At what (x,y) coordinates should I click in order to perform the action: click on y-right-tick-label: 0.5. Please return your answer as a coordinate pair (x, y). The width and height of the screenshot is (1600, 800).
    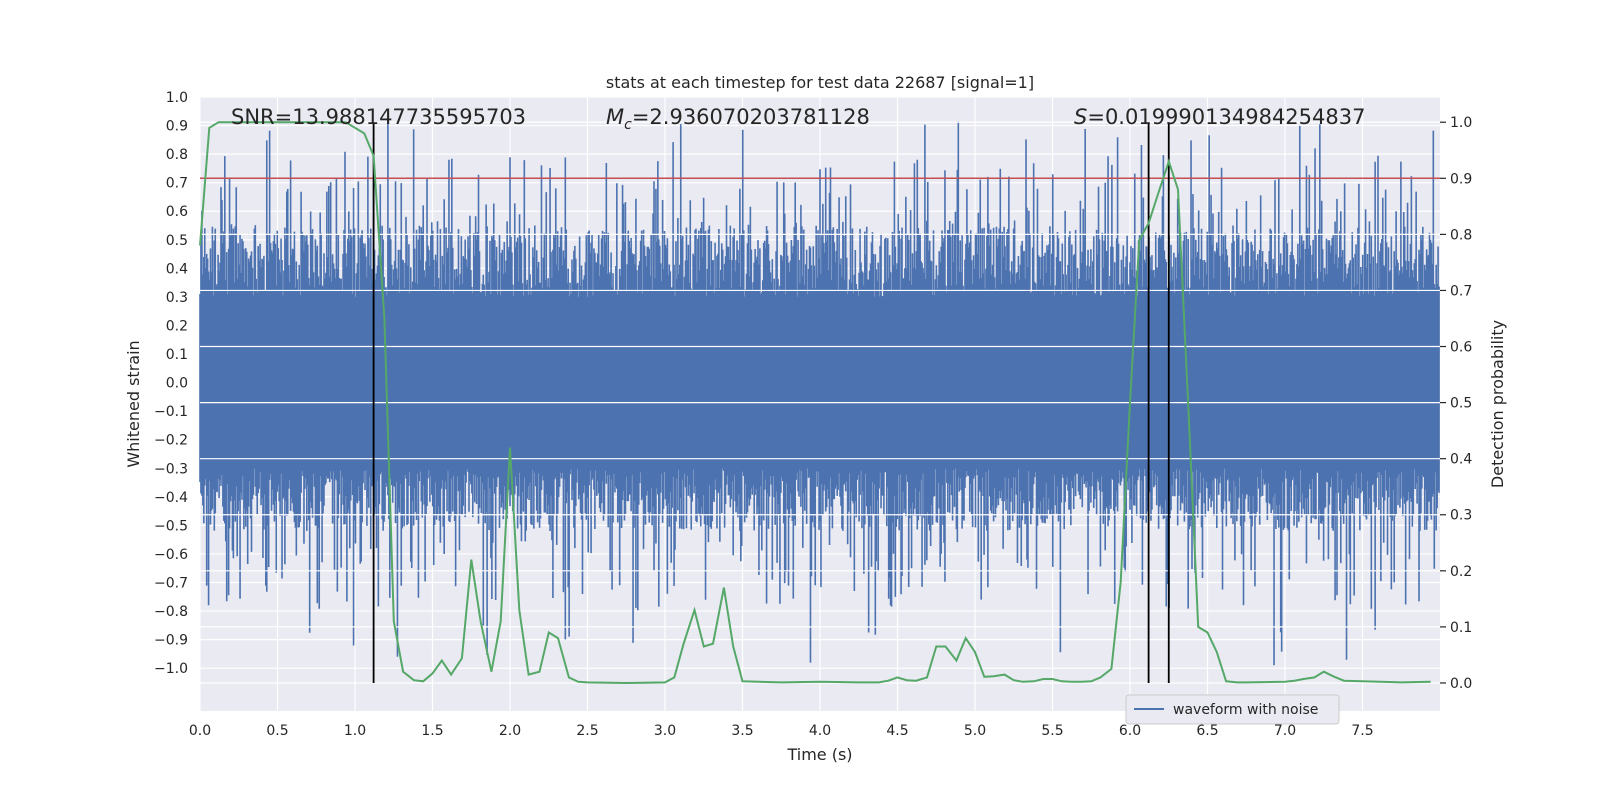
    Looking at the image, I should click on (1461, 404).